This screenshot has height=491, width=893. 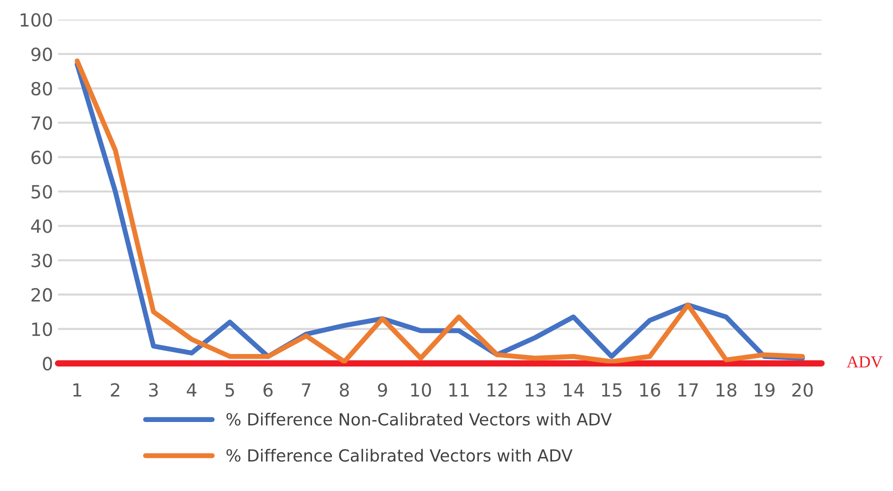 What do you see at coordinates (191, 390) in the screenshot?
I see `x-tick-label: 4` at bounding box center [191, 390].